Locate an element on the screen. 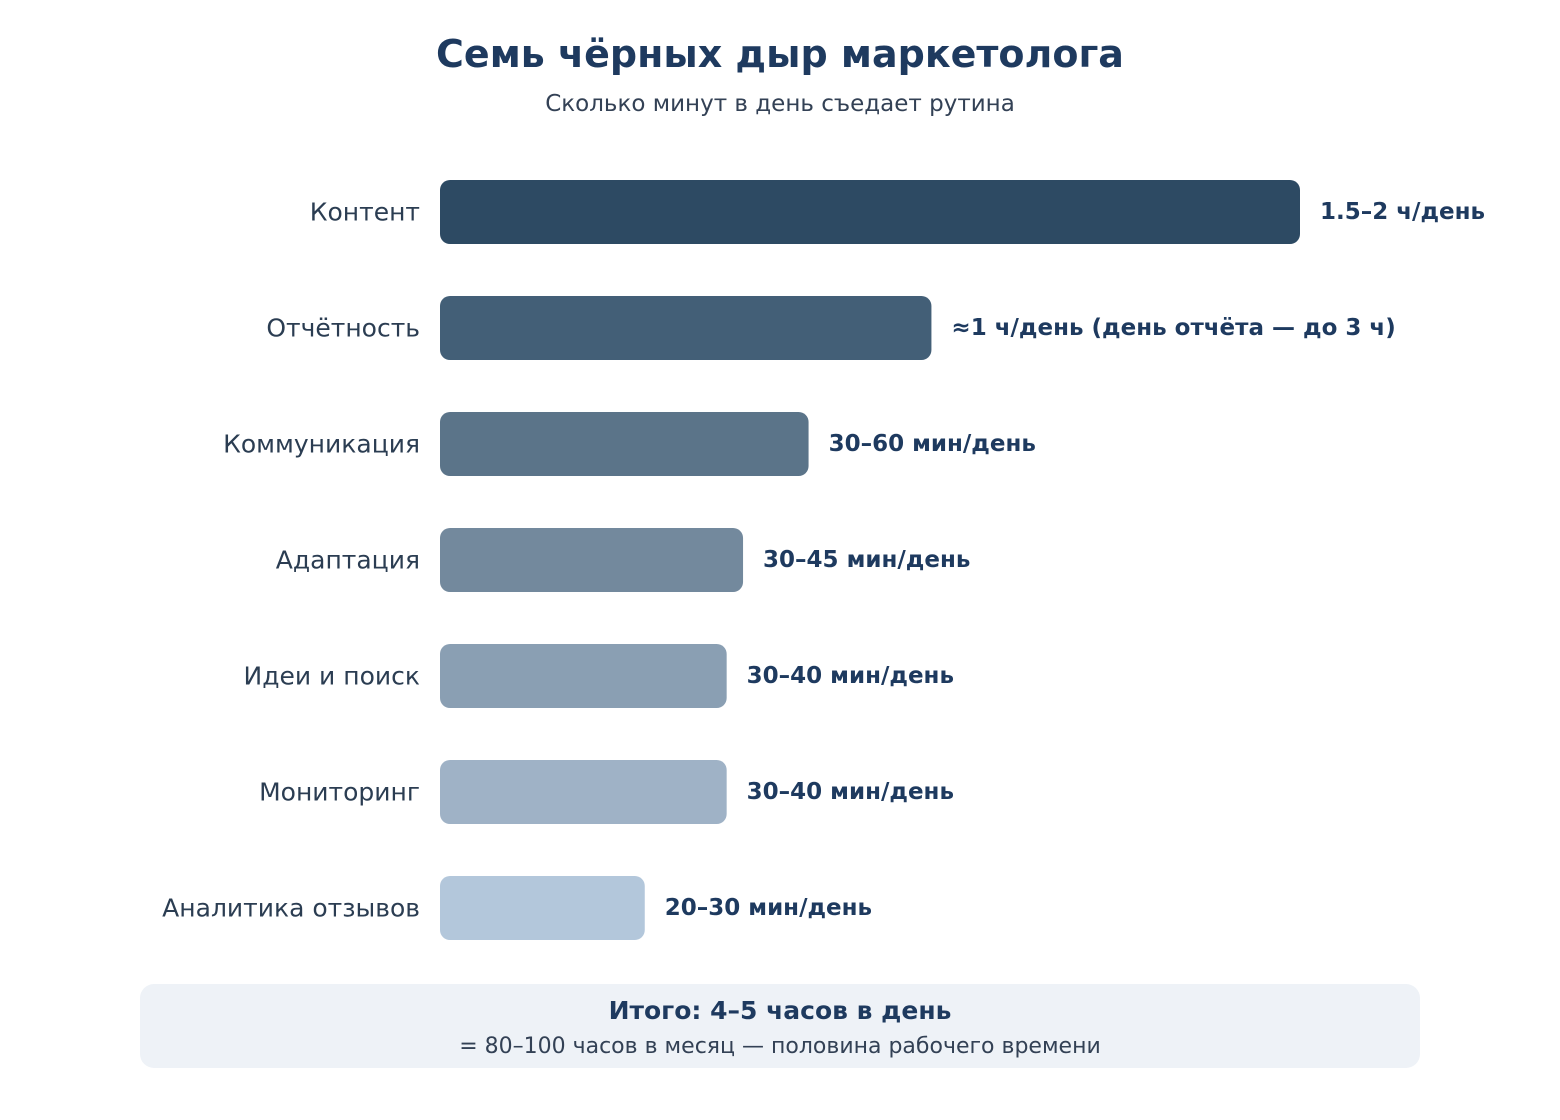 This screenshot has width=1560, height=1120. category-label: Коммуникация is located at coordinates (321, 444).